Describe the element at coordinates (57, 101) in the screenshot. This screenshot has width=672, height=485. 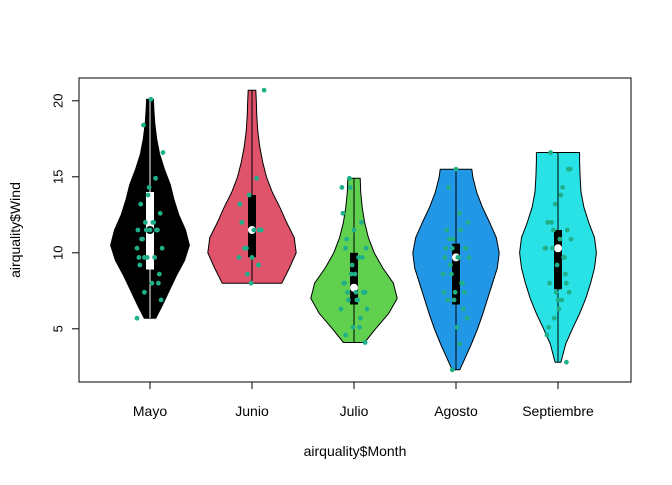
I see `y-tick-label: 20` at that location.